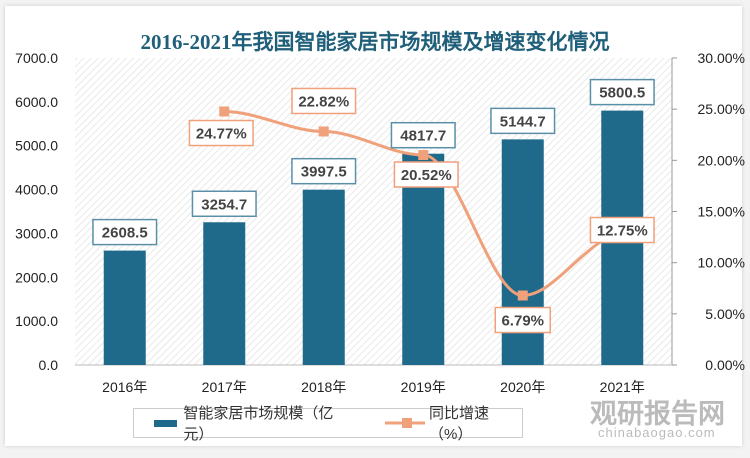 The height and width of the screenshot is (458, 750). I want to click on y-left-tick-label: 0.0, so click(49, 365).